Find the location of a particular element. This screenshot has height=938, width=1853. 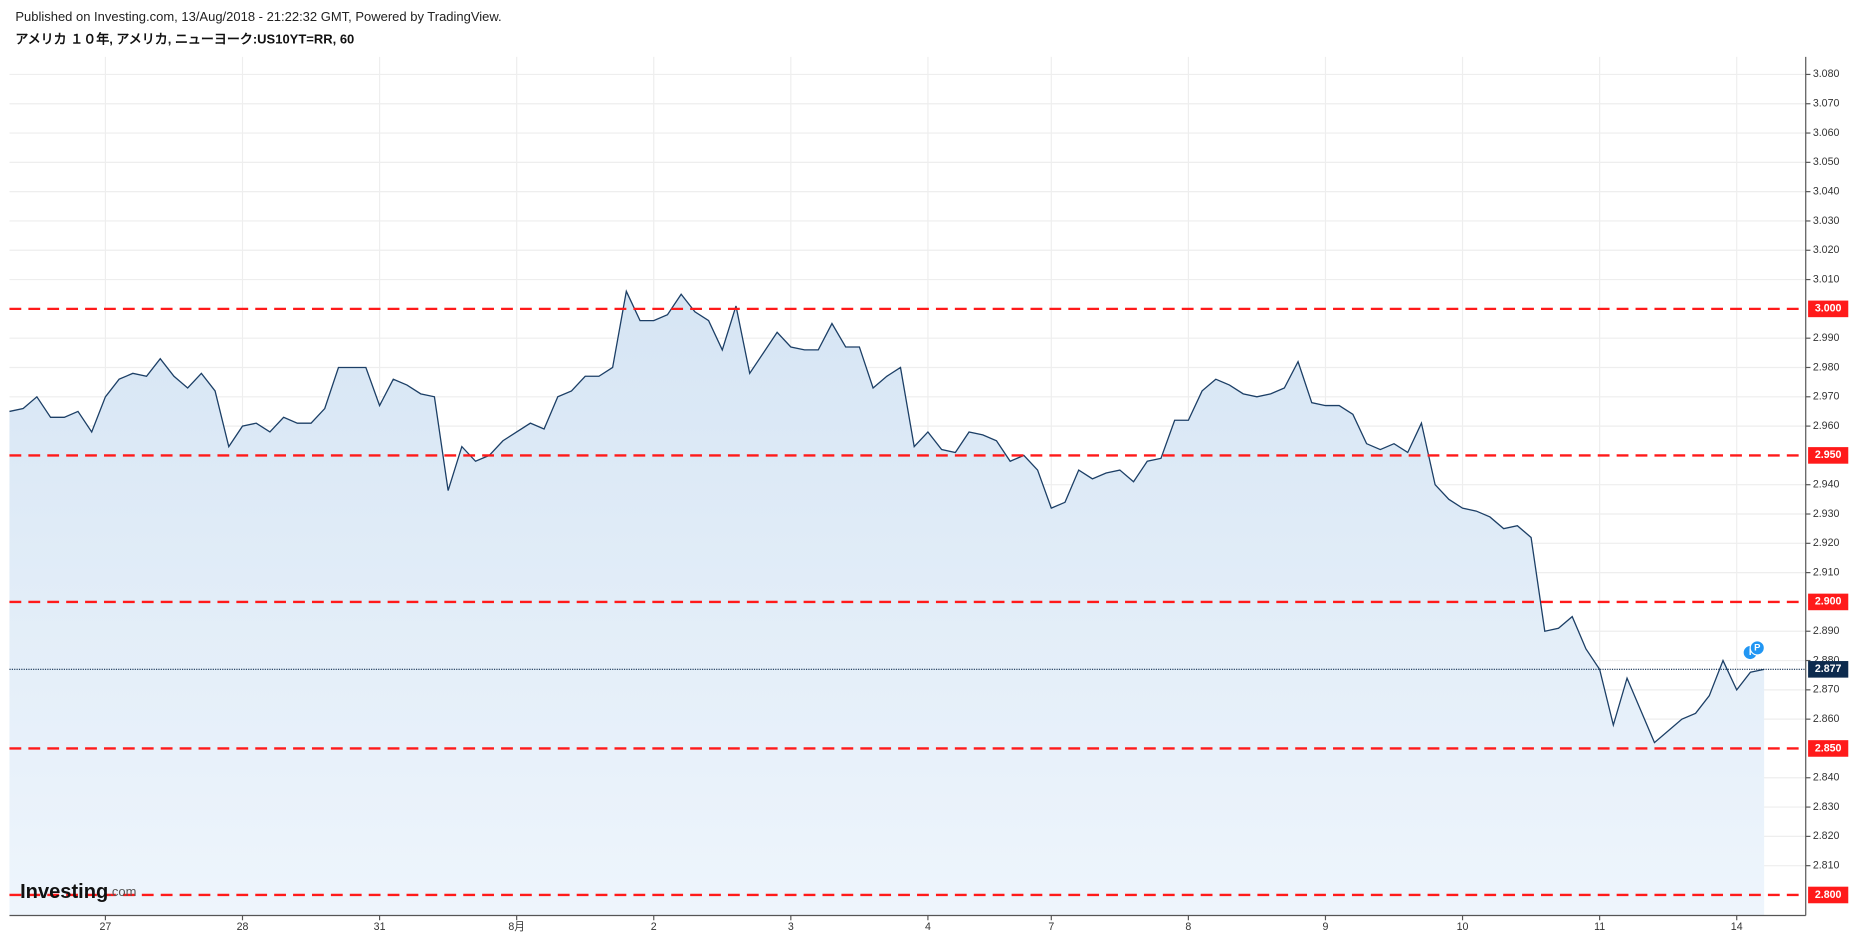

level-label: 2.950 is located at coordinates (1828, 455).